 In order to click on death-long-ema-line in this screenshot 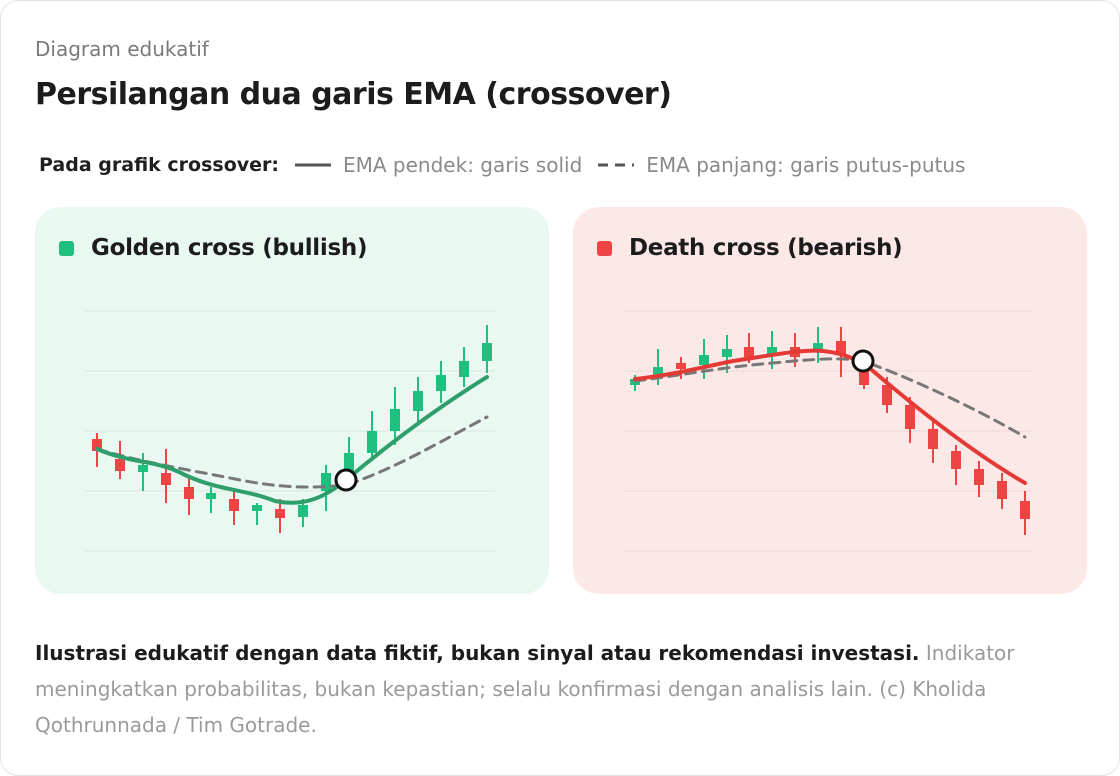, I will do `click(830, 398)`.